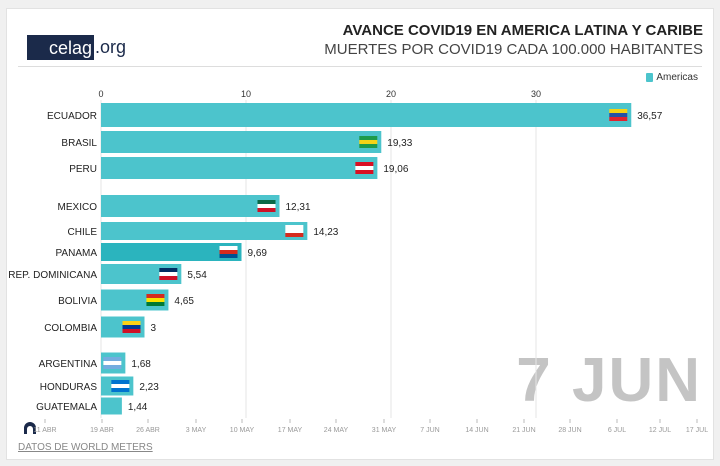 Image resolution: width=720 pixels, height=466 pixels. What do you see at coordinates (197, 275) in the screenshot?
I see `value-label: 5,54` at bounding box center [197, 275].